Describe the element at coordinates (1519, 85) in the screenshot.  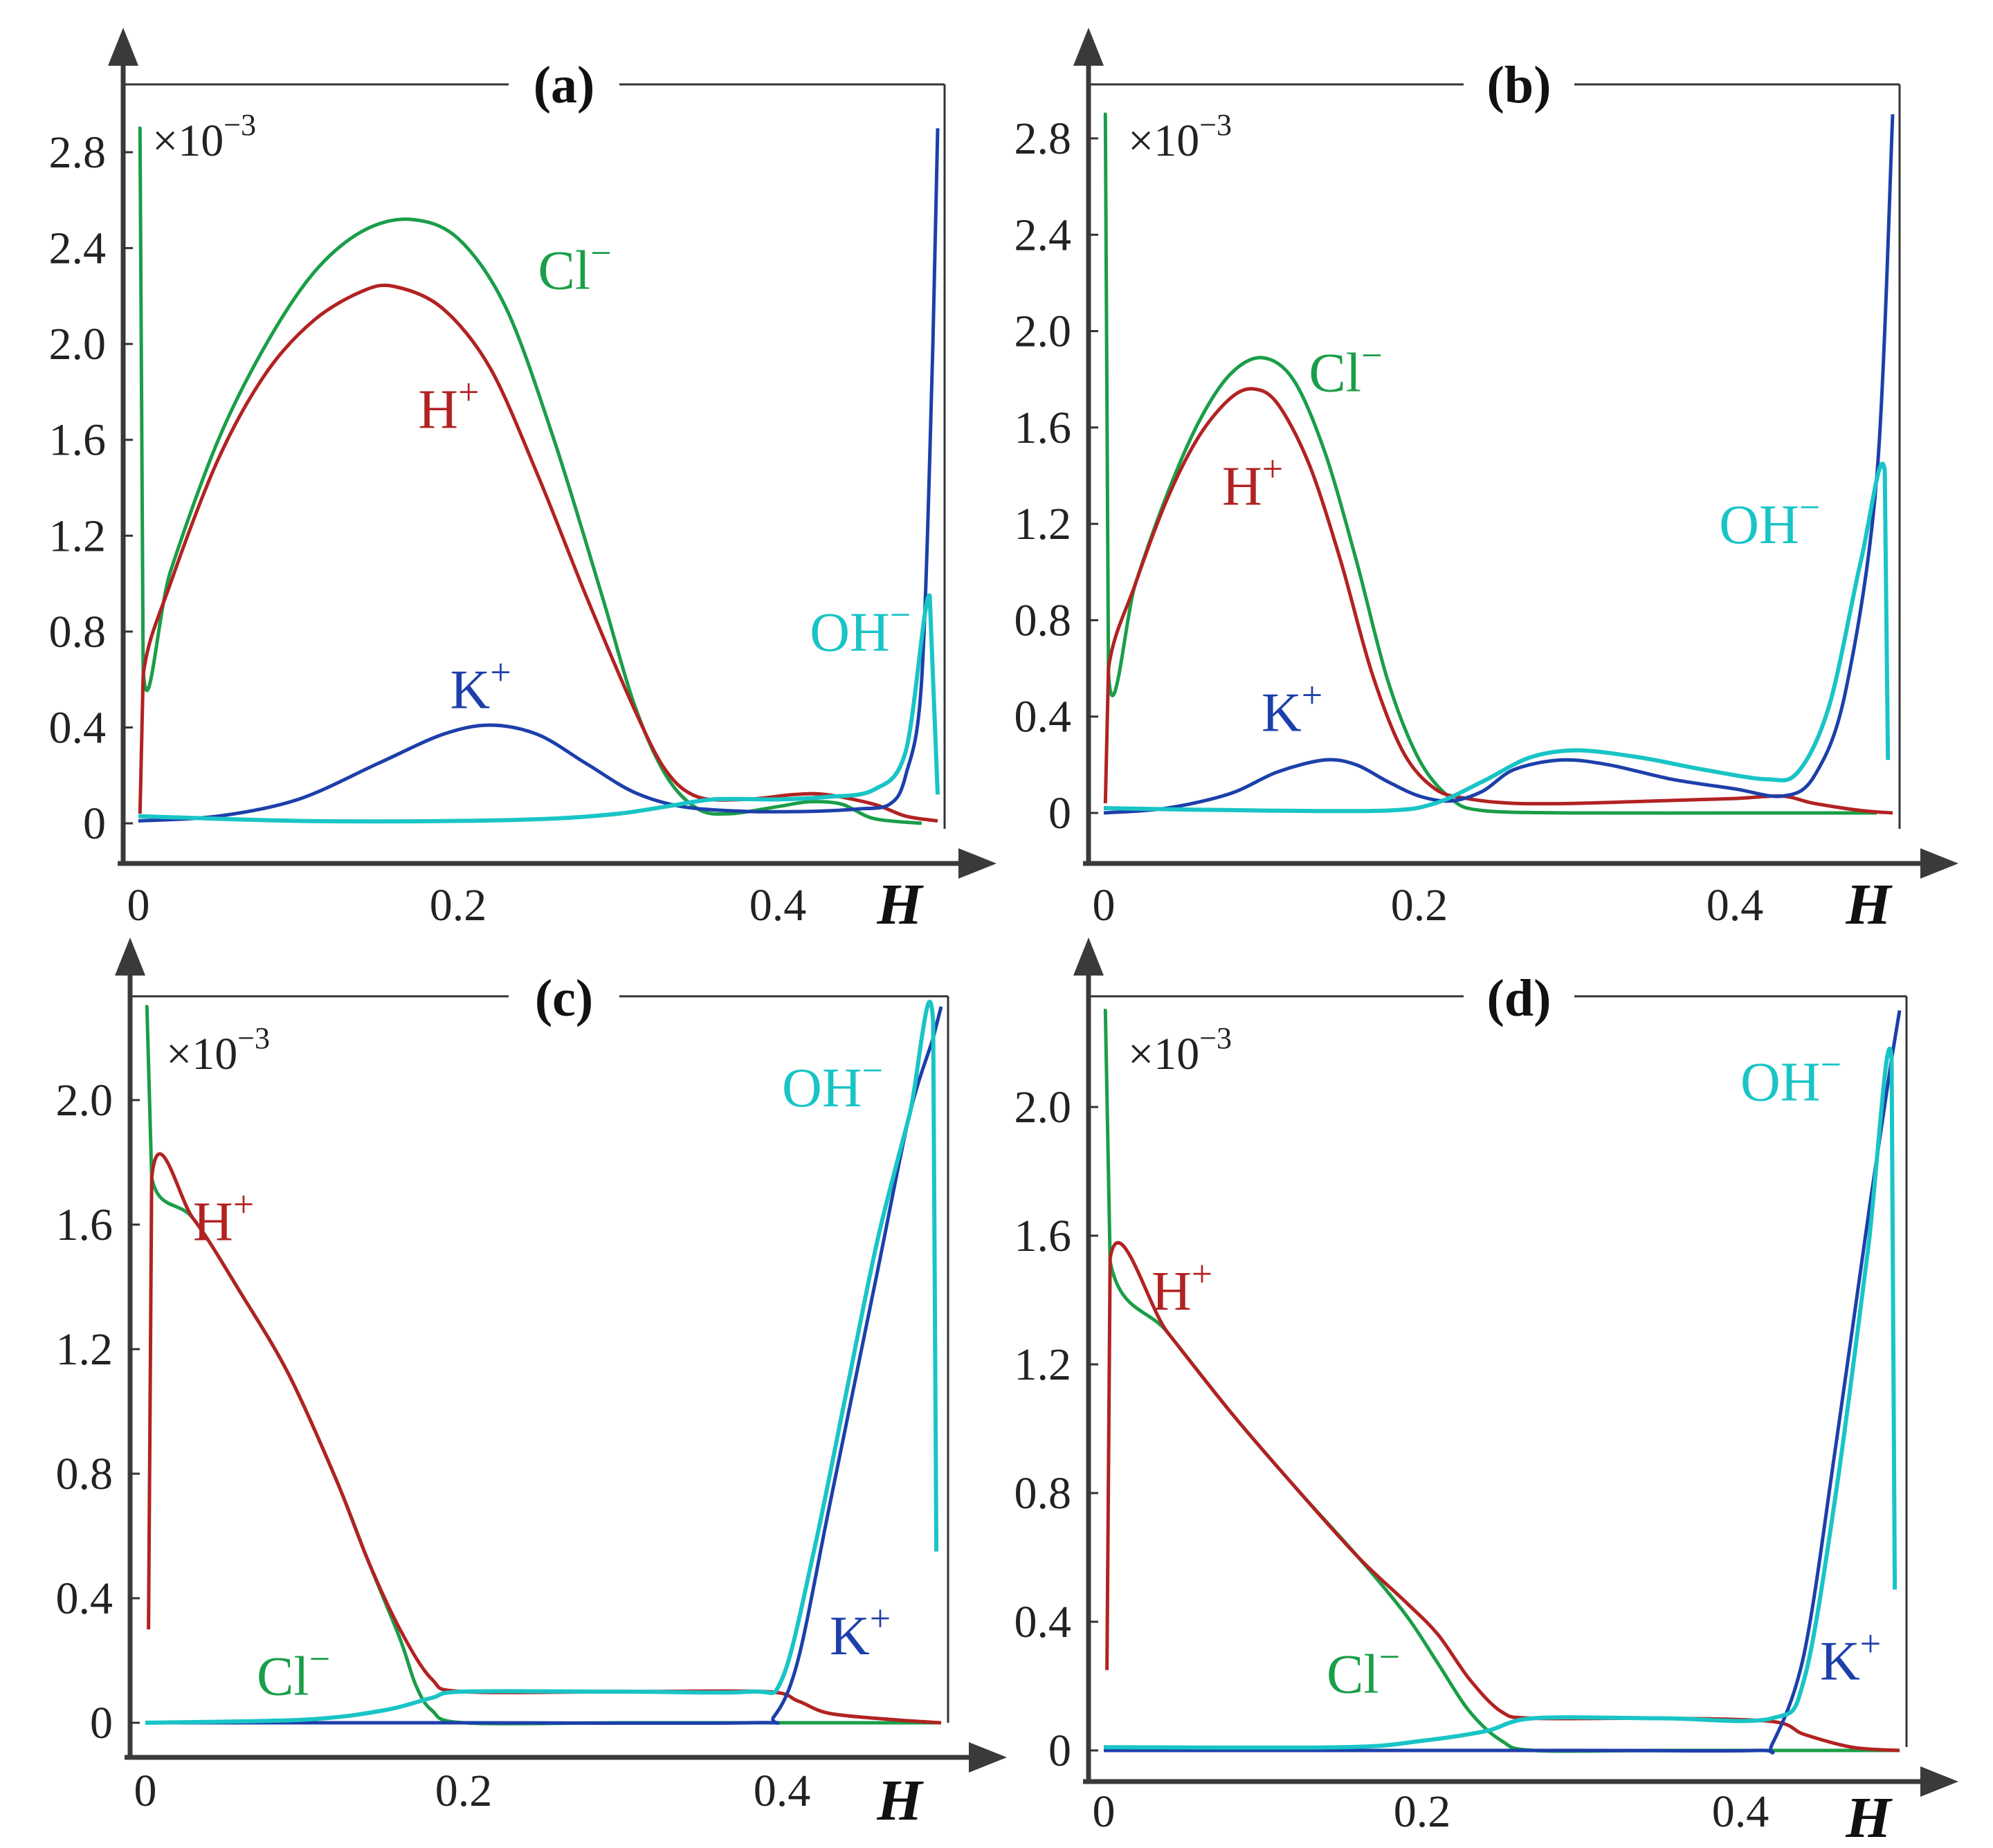
I see `panel-title: (b)` at that location.